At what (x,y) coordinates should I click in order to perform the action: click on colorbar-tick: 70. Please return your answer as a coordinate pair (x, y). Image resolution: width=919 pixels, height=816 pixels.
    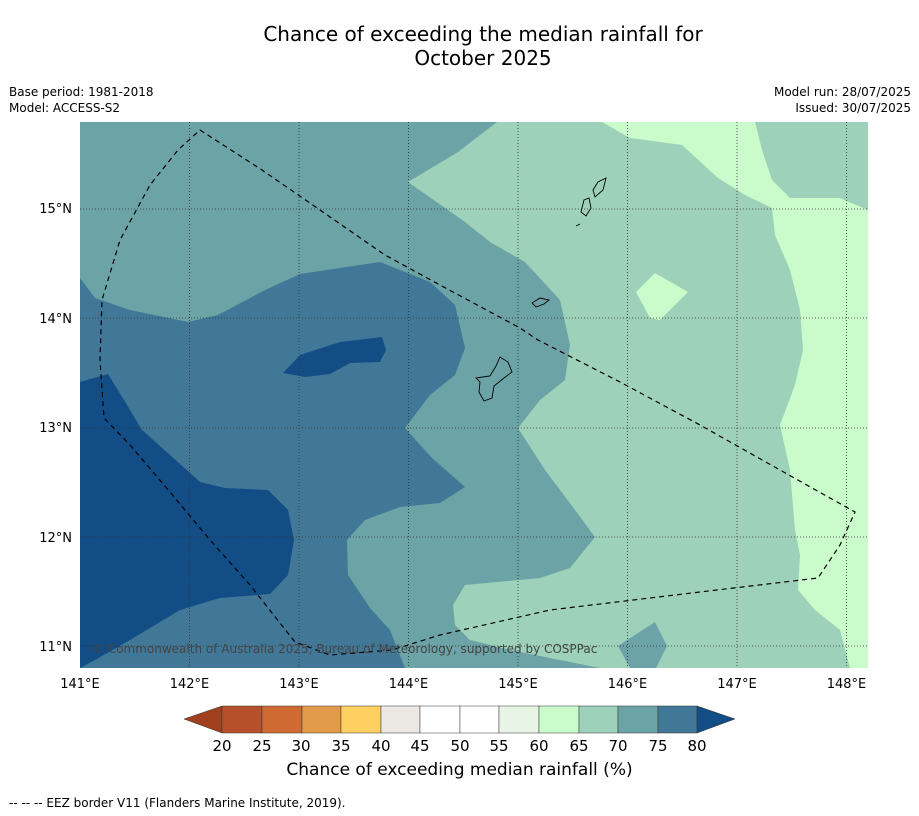
    Looking at the image, I should click on (617, 746).